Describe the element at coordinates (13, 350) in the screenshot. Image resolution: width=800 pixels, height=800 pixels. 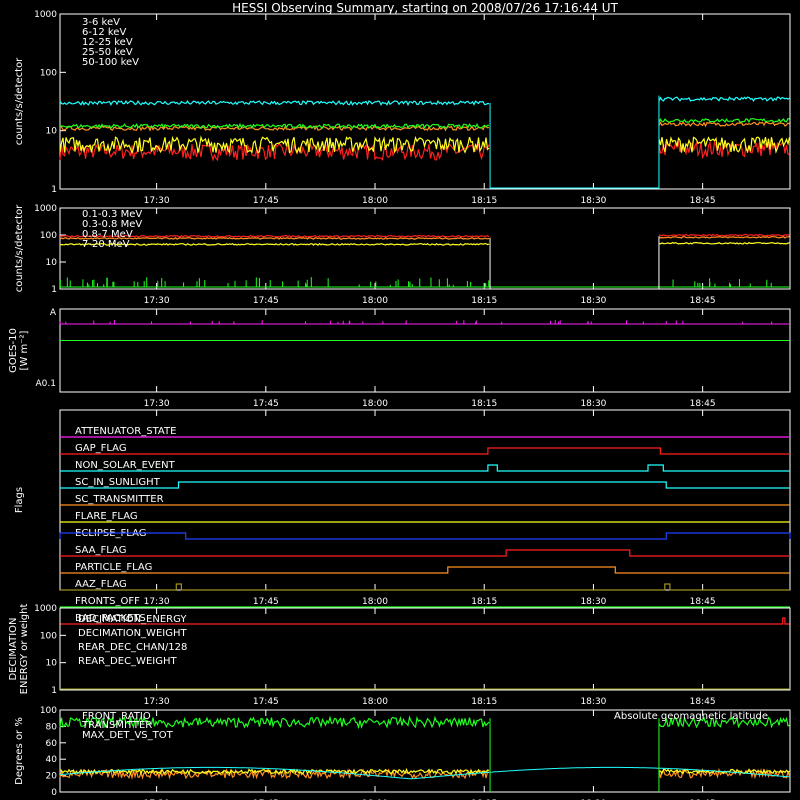
I see `y-axis-label: GOES-10` at that location.